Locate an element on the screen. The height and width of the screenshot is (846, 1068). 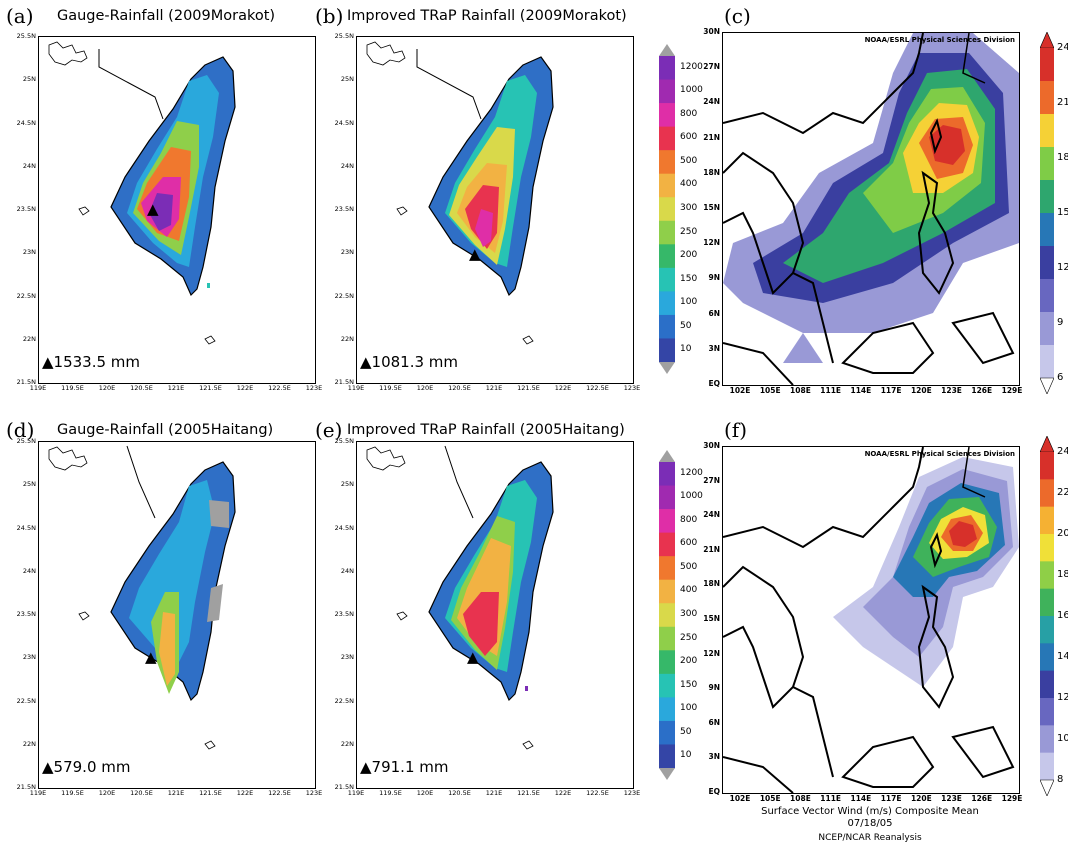
colorbar-tick-label: 50 is located at coordinates (686, 325).